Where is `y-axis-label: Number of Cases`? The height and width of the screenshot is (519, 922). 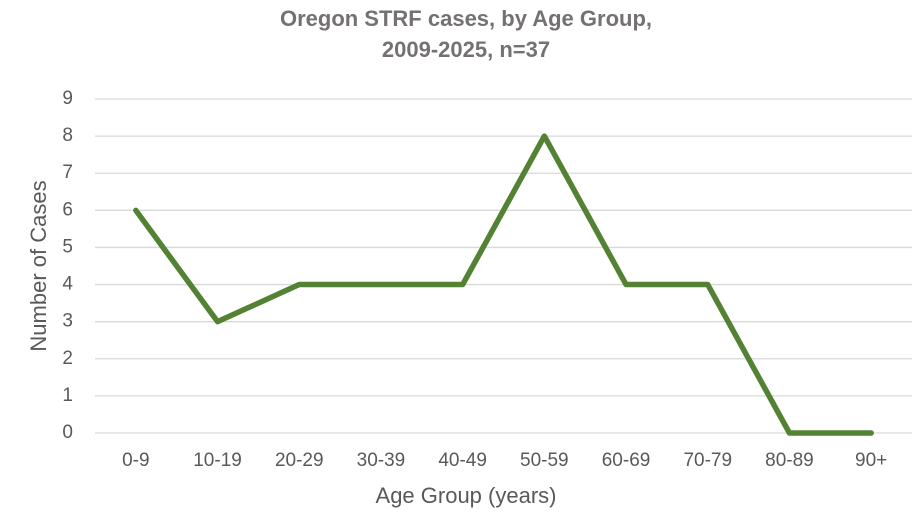
y-axis-label: Number of Cases is located at coordinates (38, 265).